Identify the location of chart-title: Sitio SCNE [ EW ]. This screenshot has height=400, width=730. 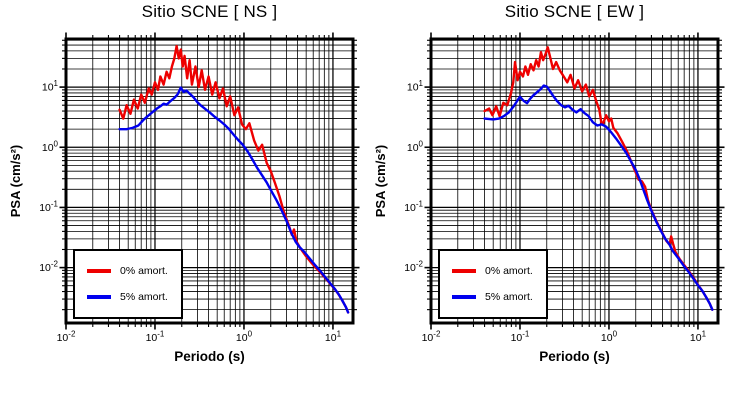
(574, 11).